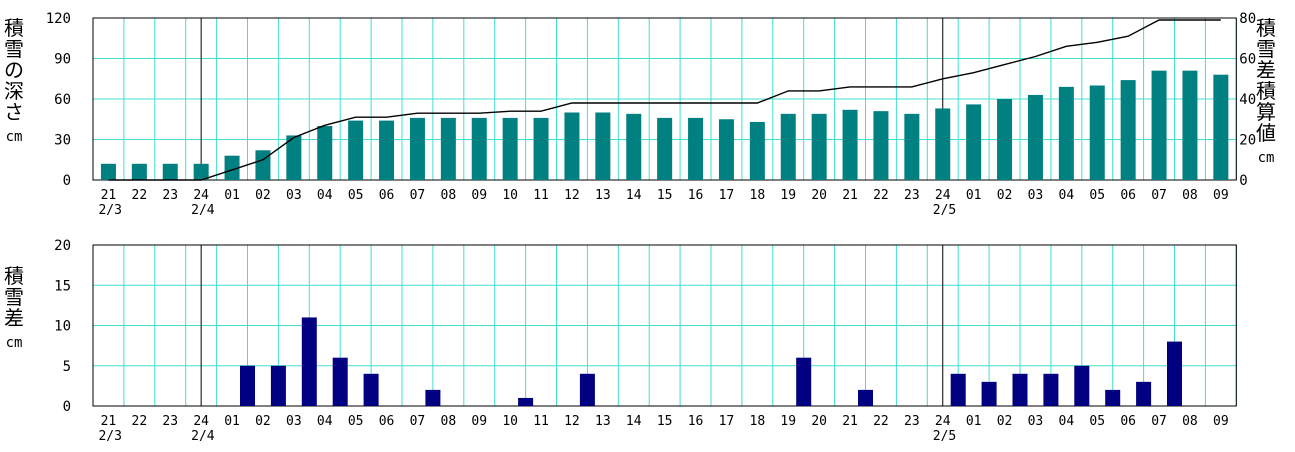 This screenshot has height=452, width=1295. What do you see at coordinates (62, 246) in the screenshot?
I see `bottom-ytick-label: 20` at bounding box center [62, 246].